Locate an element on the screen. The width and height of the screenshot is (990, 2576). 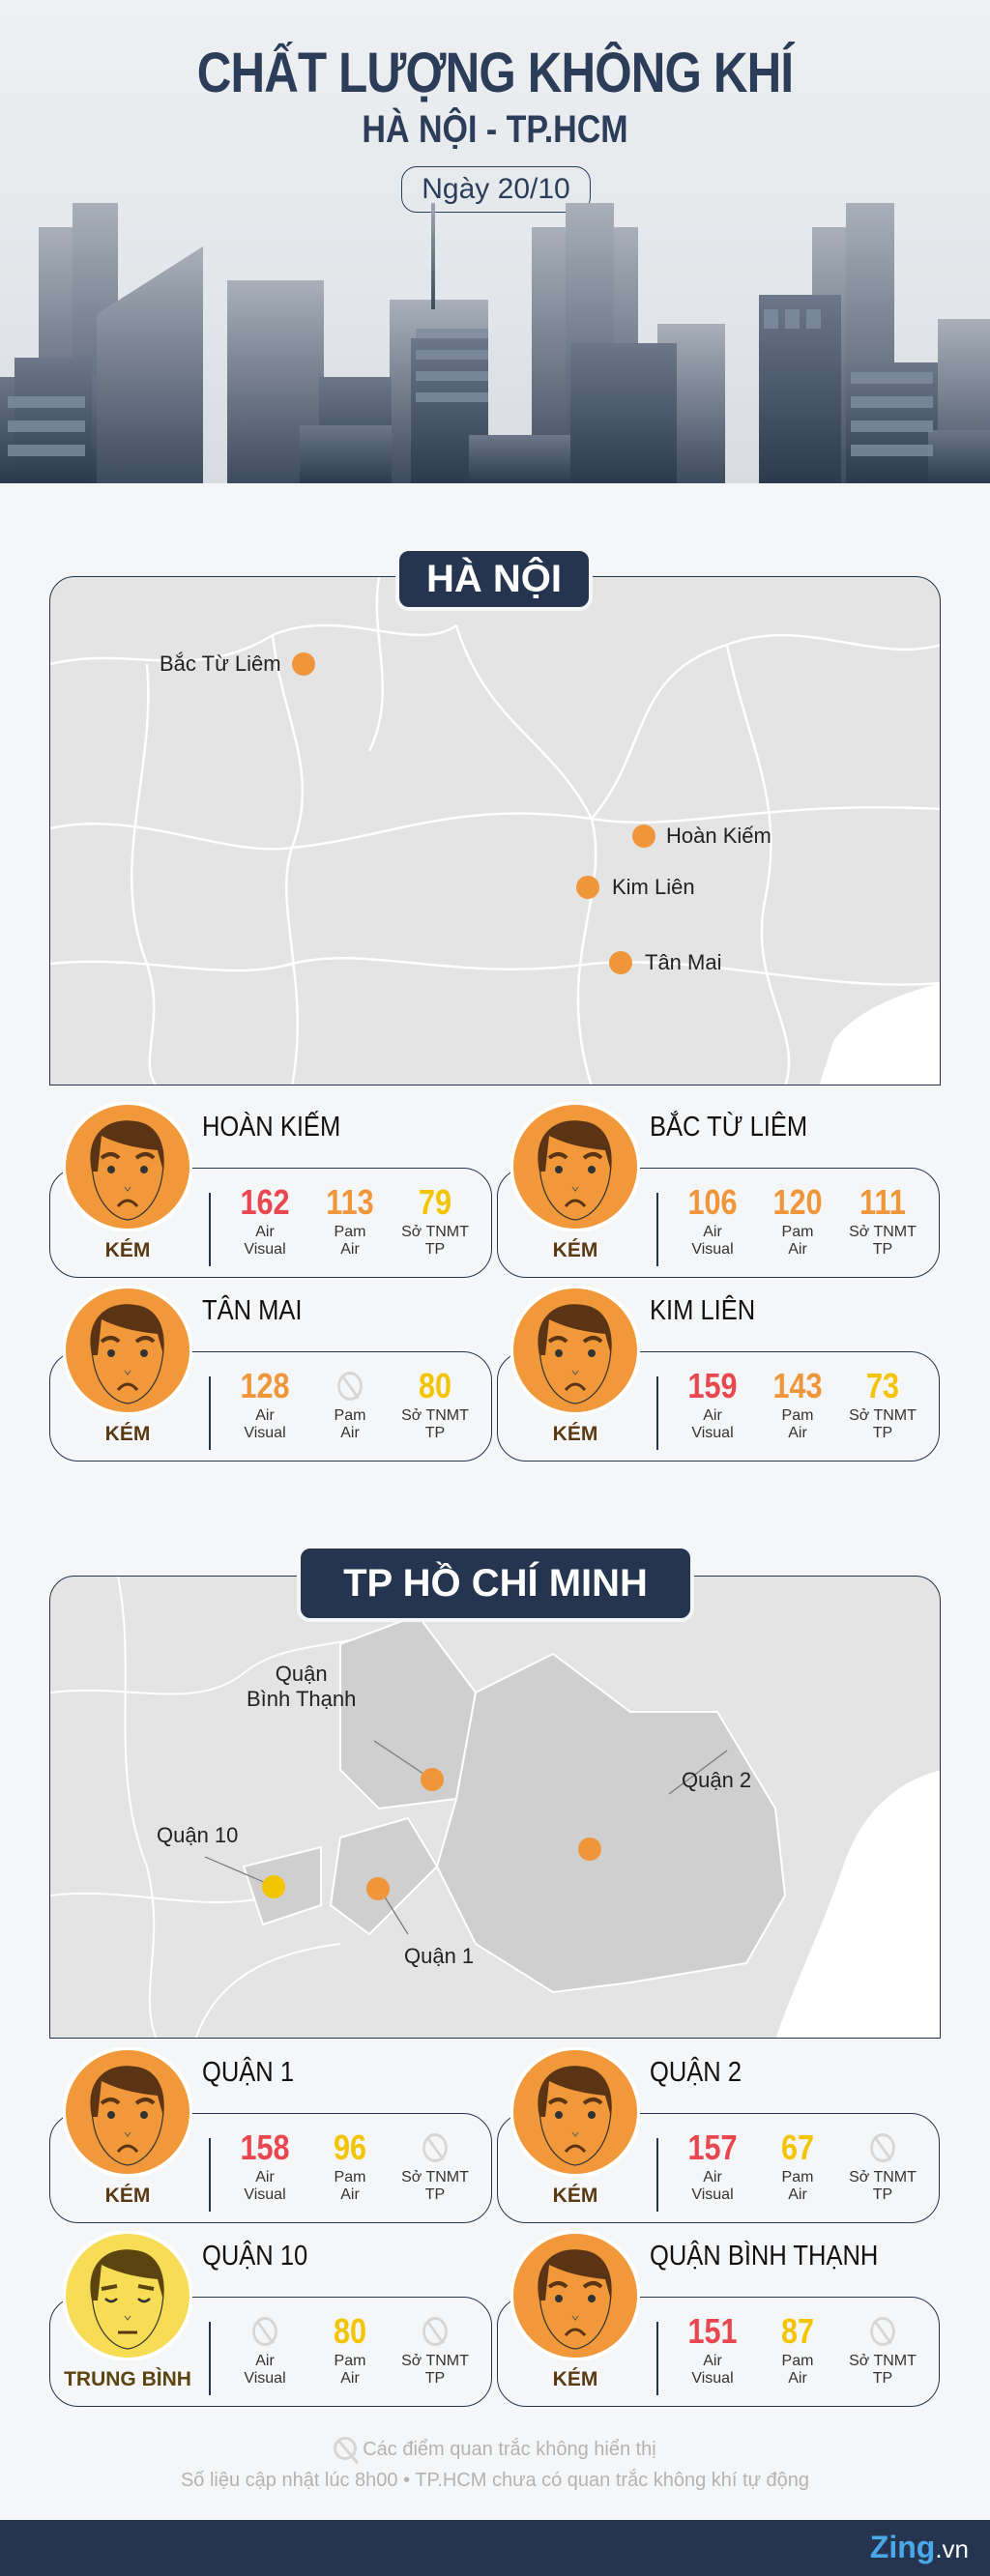
metric-value: 162 is located at coordinates (265, 1202).